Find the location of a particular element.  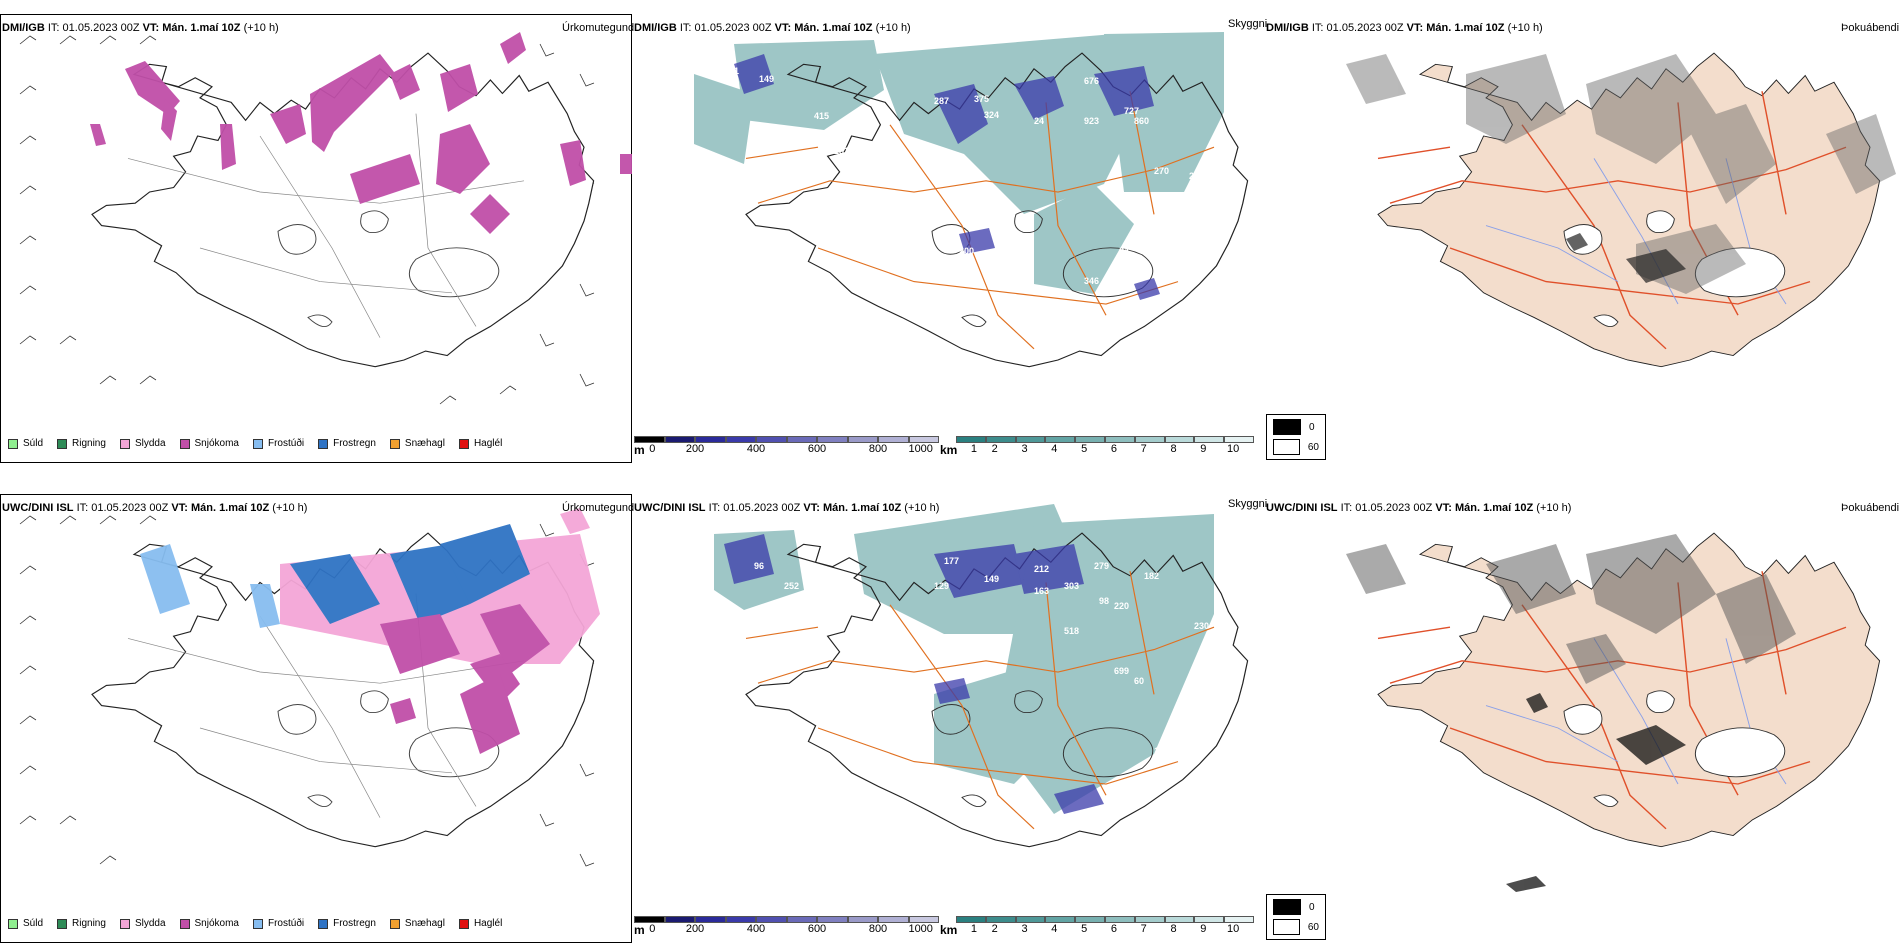

vis-colorbar-m: 0 200 400 600 800 1000 is located at coordinates (786, 446).